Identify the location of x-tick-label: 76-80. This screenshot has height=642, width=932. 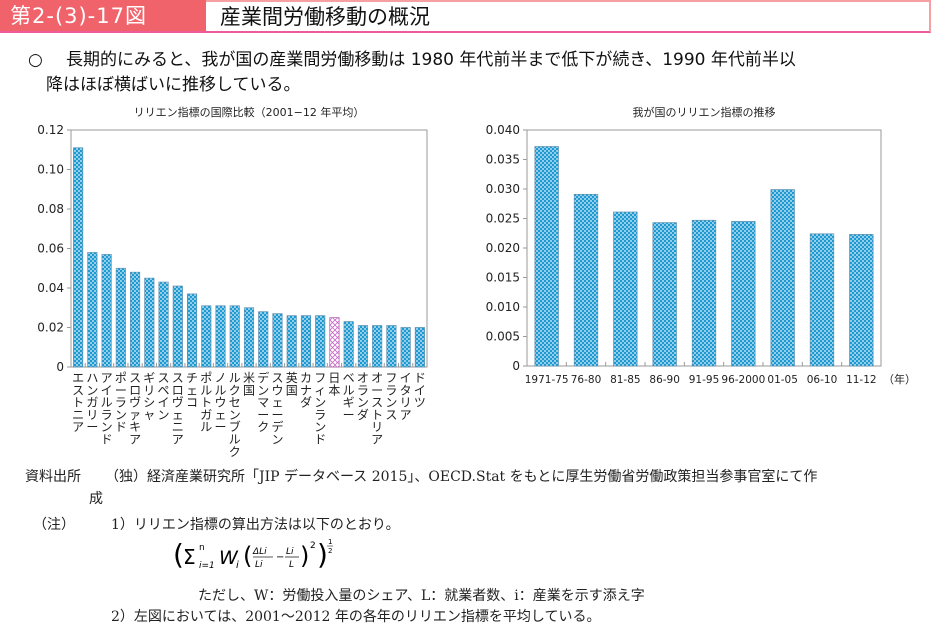
(586, 380).